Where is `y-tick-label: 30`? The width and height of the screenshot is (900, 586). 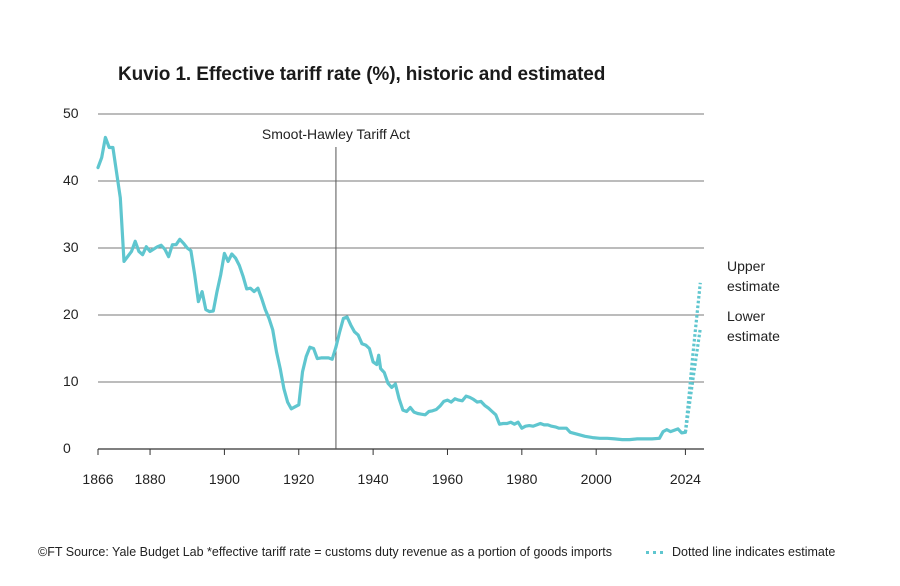 y-tick-label: 30 is located at coordinates (71, 247).